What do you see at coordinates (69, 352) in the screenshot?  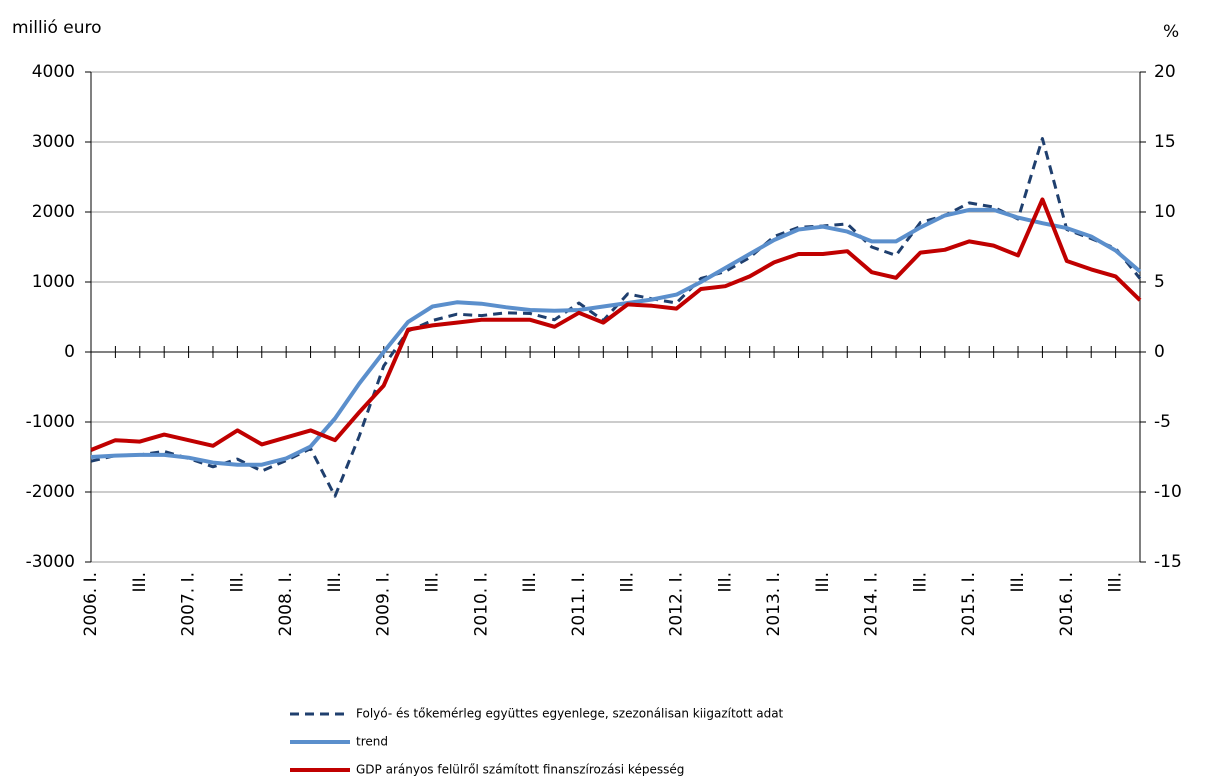 I see `y-tick-label: 0` at bounding box center [69, 352].